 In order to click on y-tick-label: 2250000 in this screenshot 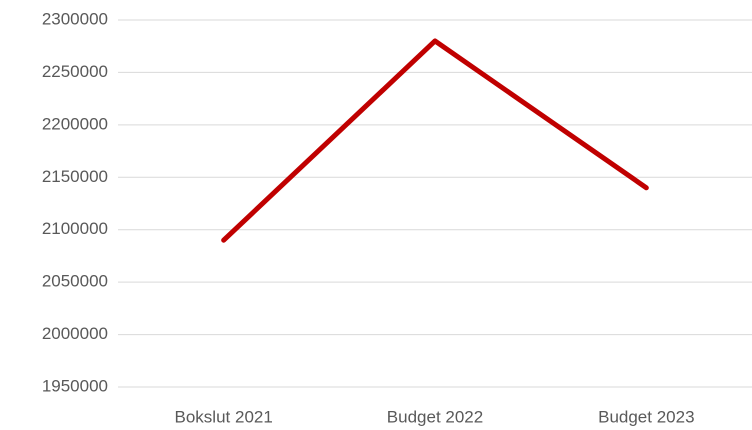, I will do `click(75, 71)`.